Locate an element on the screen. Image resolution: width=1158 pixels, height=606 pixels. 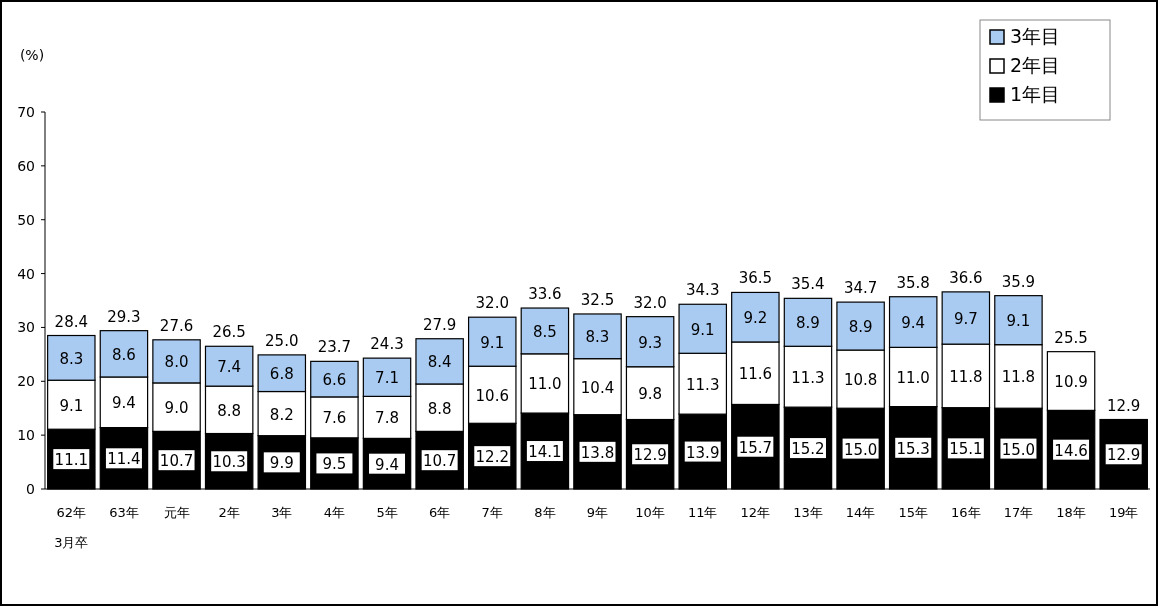
data-label: 10.8 is located at coordinates (860, 380).